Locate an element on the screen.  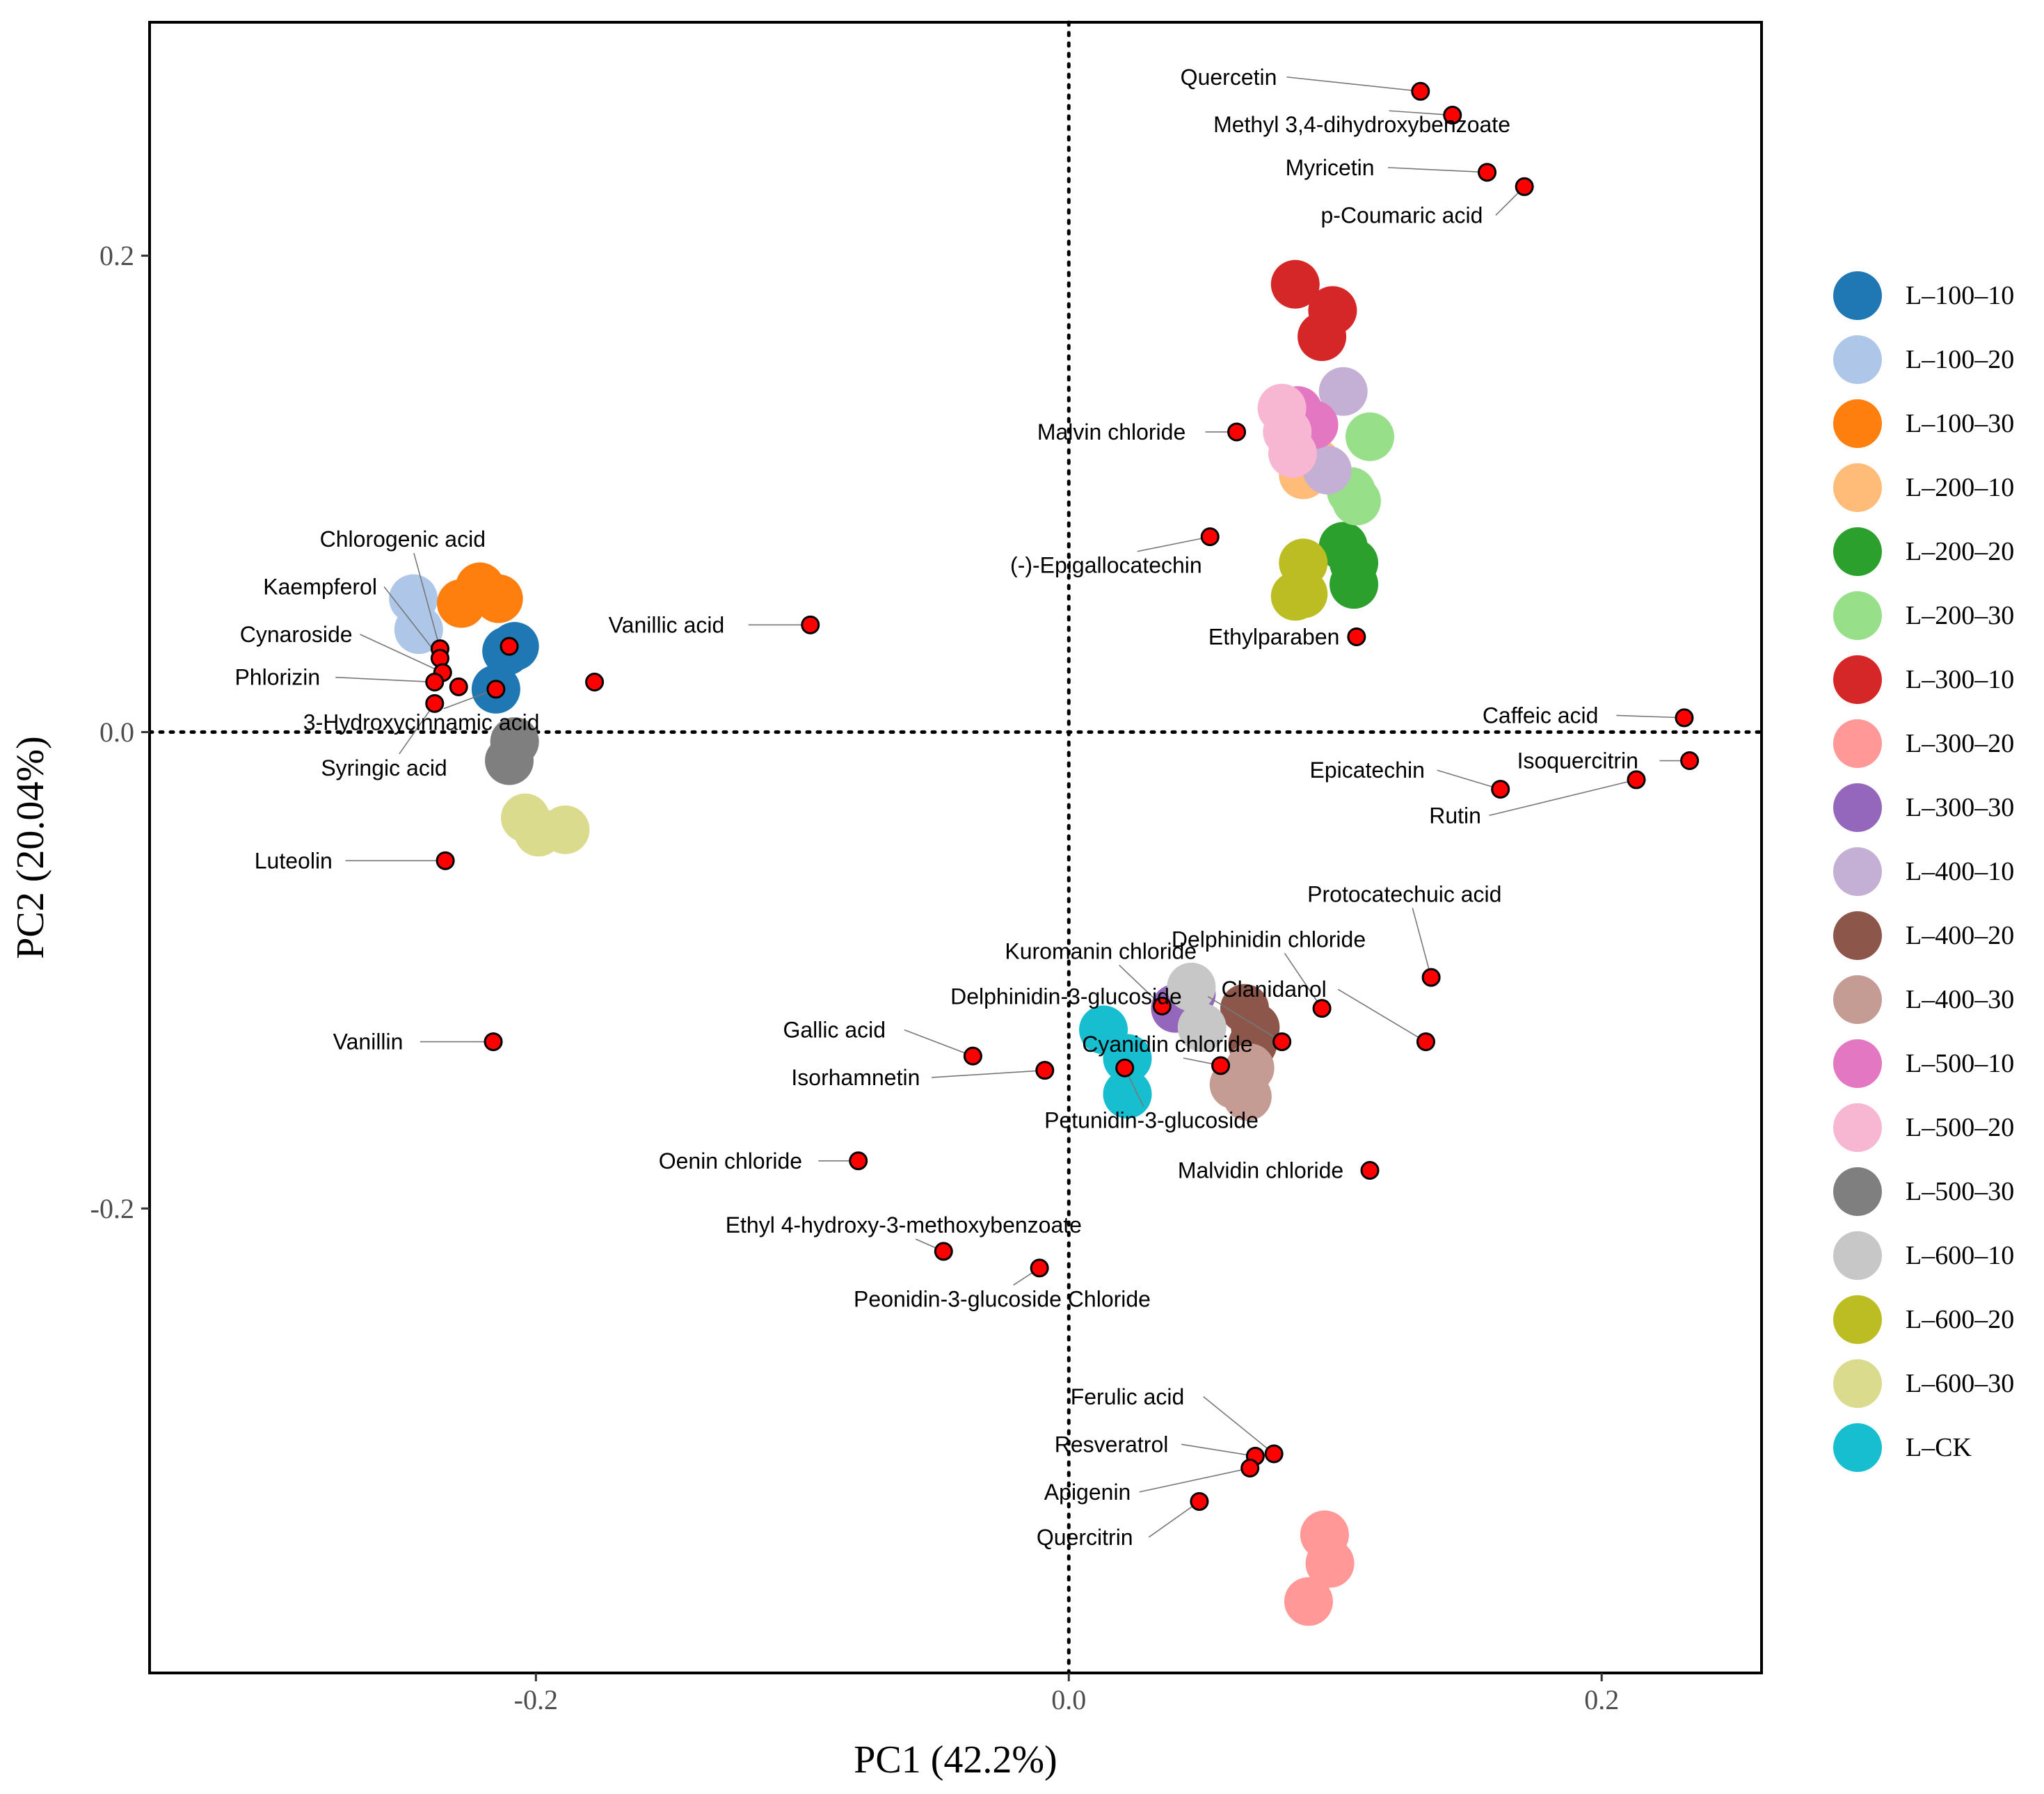
compound-label: Chlorogenic acid is located at coordinates (403, 539).